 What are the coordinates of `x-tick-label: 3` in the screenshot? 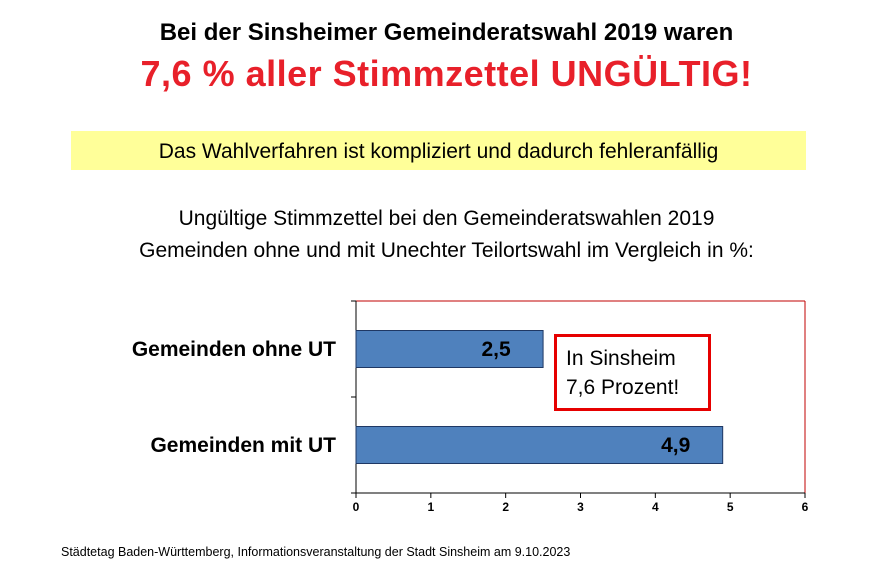 It's located at (580, 507).